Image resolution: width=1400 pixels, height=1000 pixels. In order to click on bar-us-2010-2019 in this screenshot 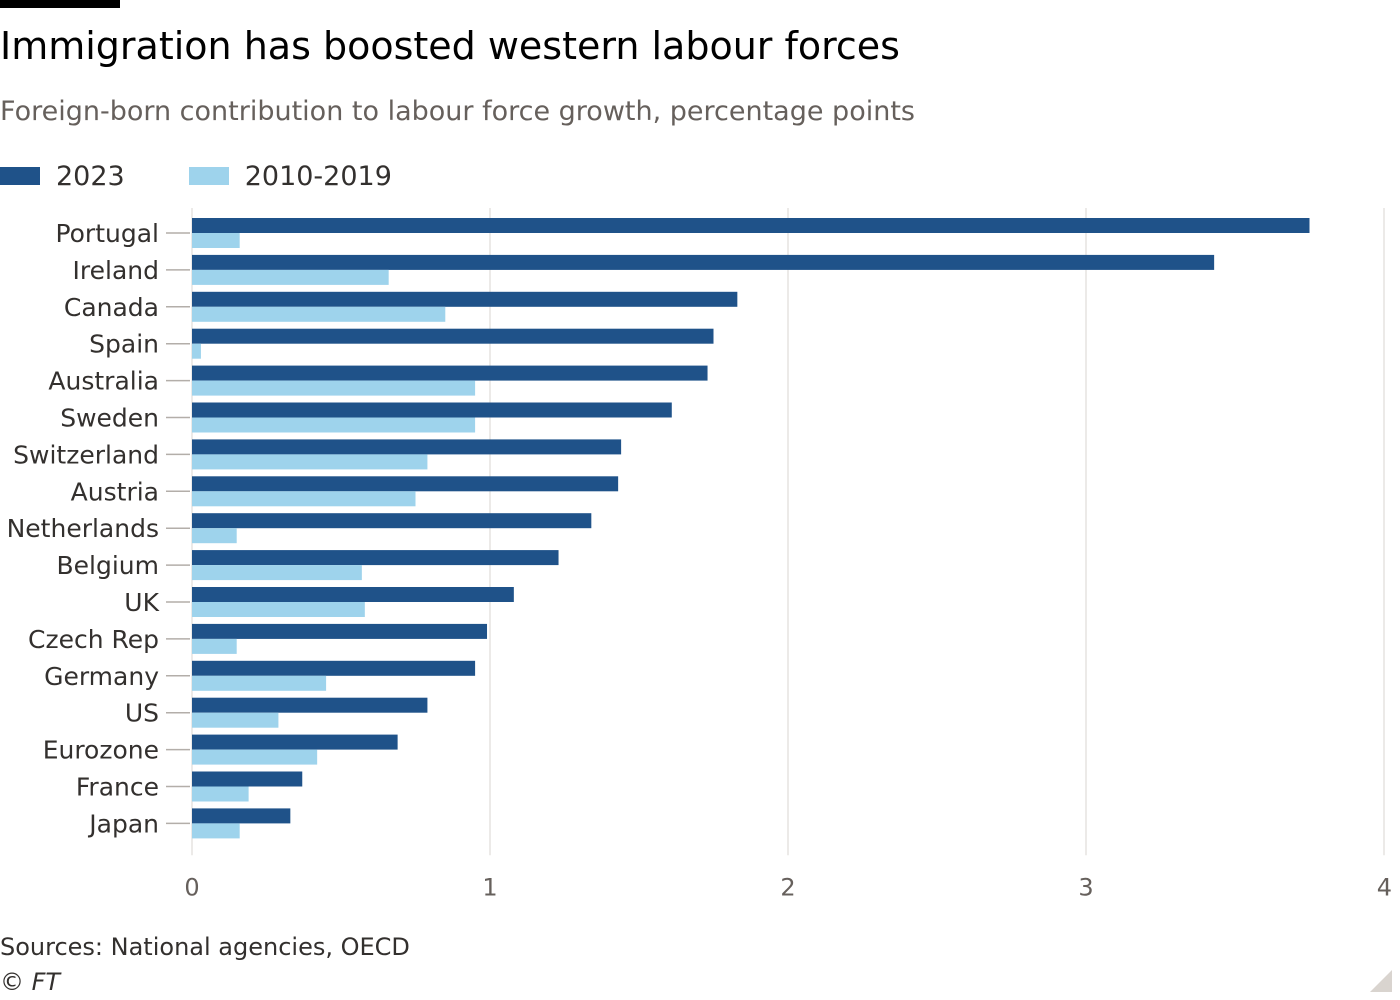, I will do `click(235, 720)`.